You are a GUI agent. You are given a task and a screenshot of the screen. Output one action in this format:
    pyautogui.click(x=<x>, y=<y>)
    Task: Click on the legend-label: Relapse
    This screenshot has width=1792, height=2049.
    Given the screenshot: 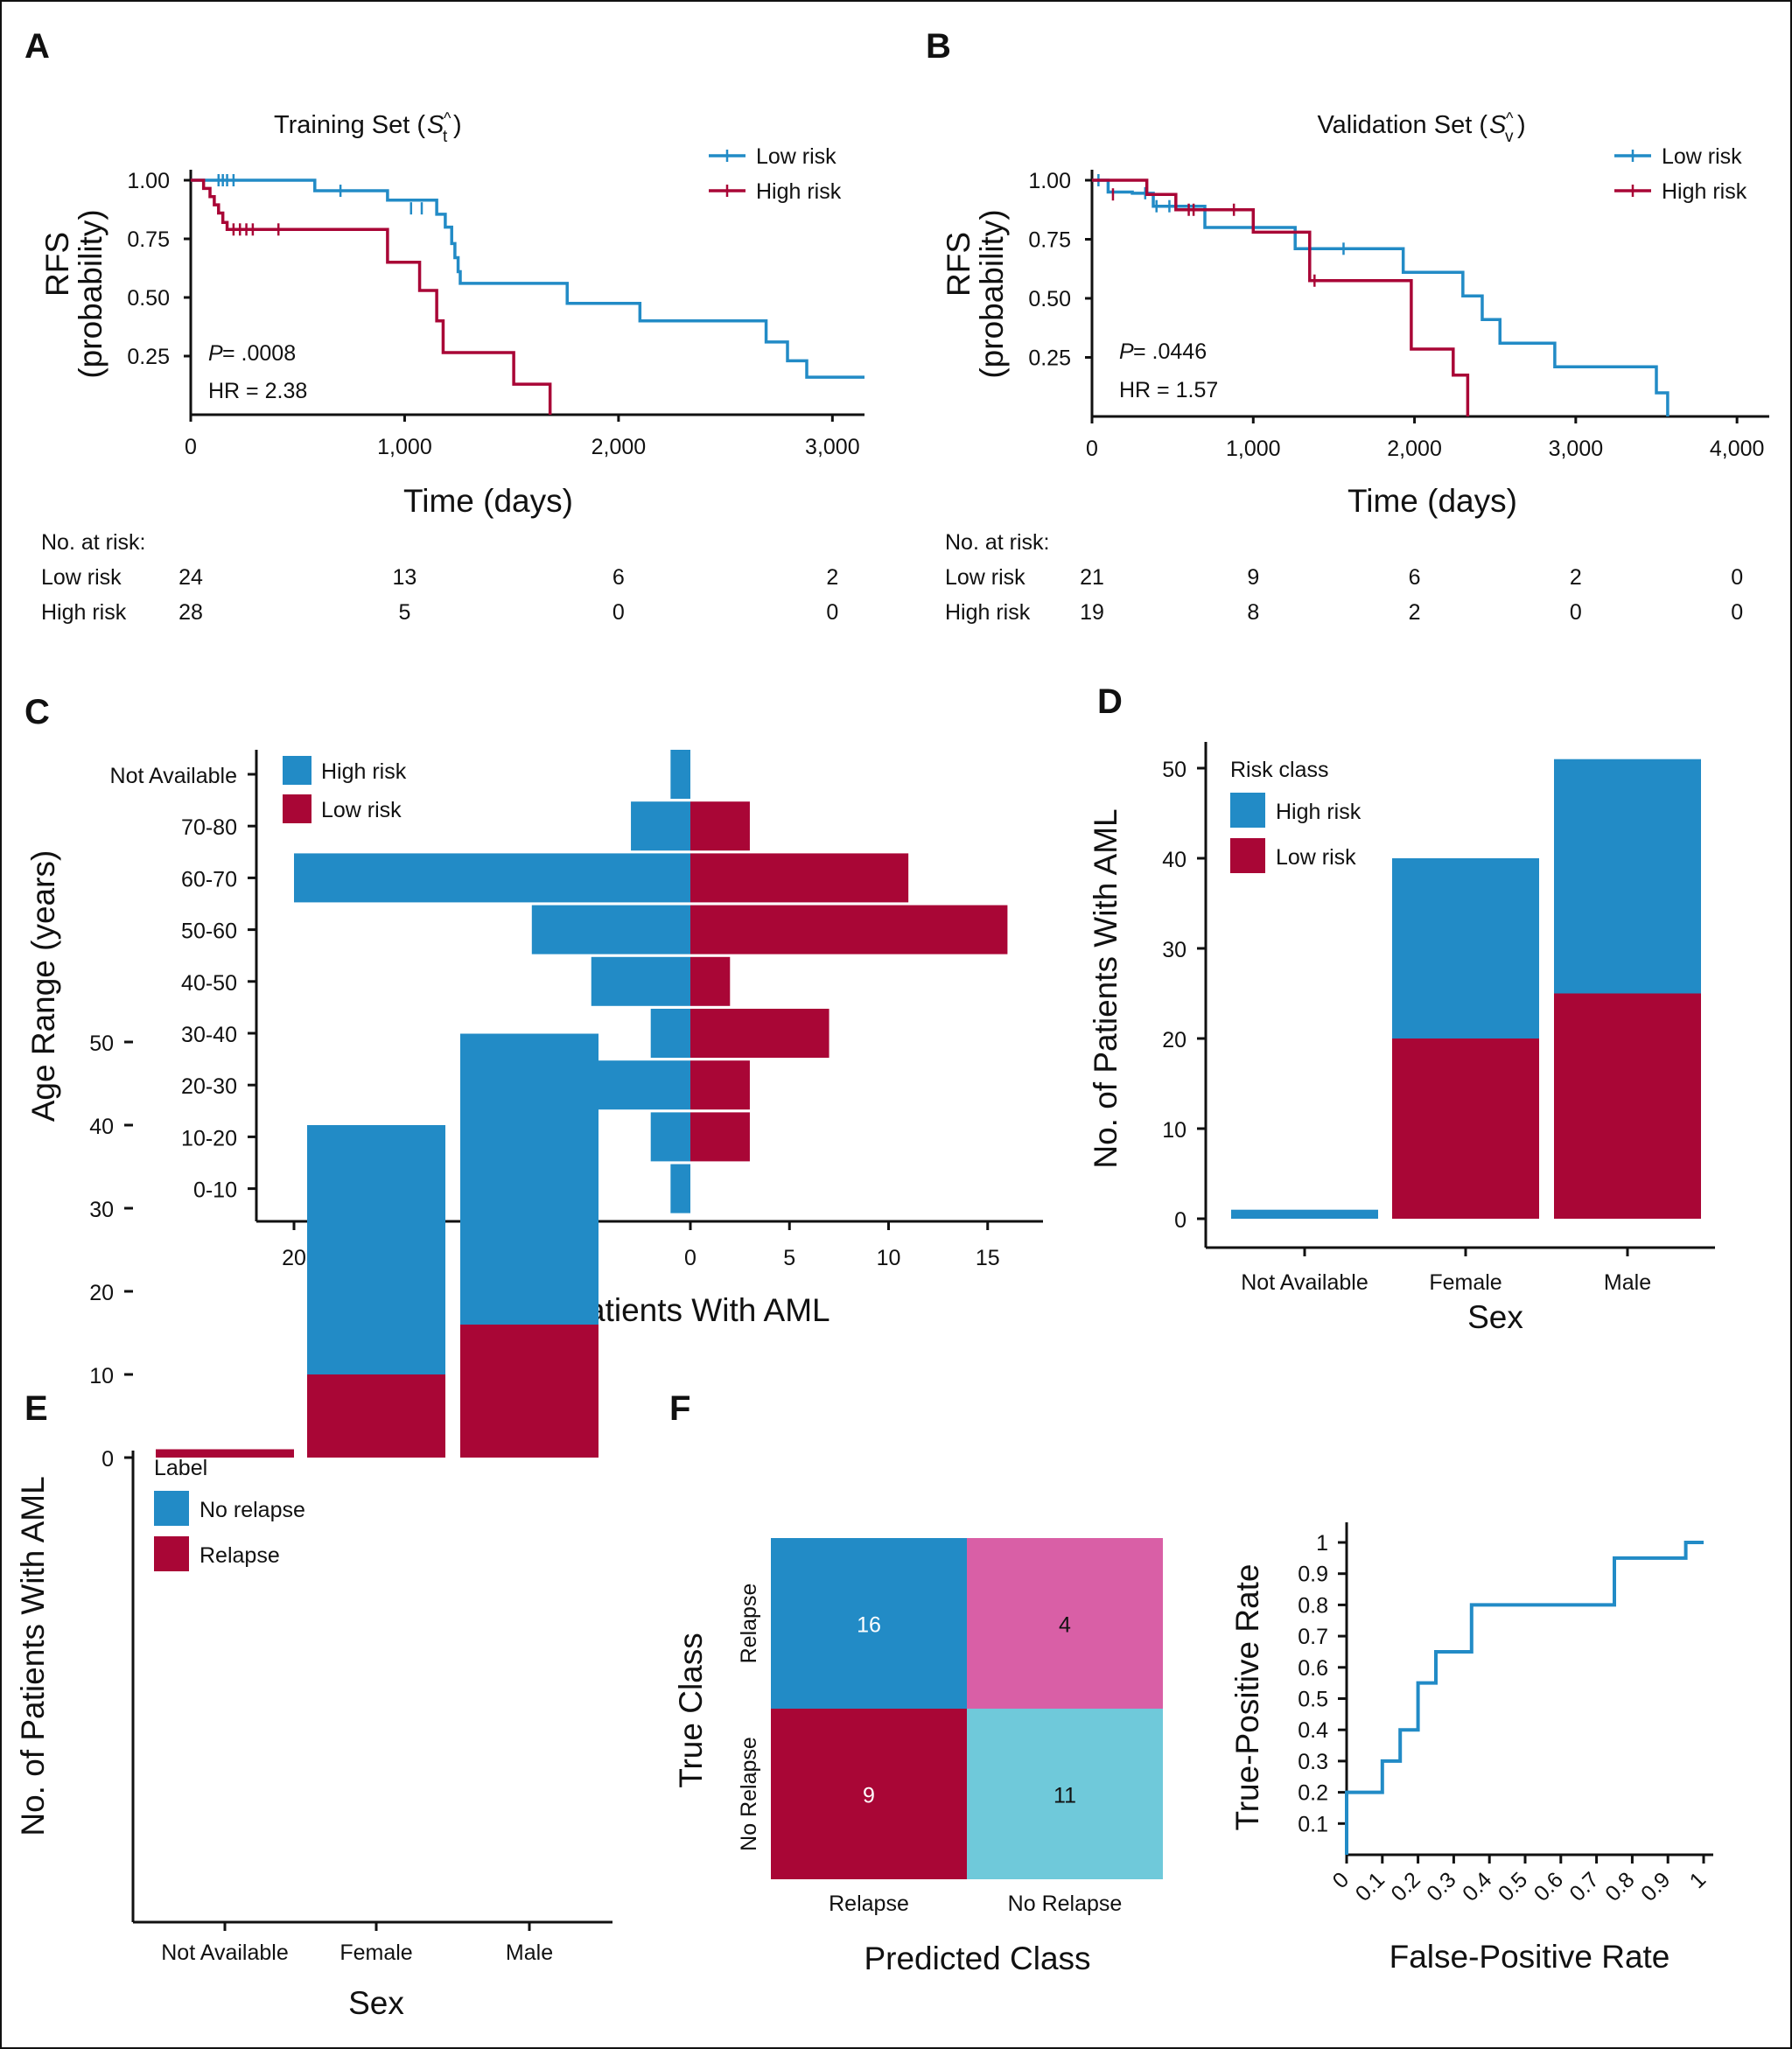 What is the action you would take?
    pyautogui.click(x=240, y=1556)
    